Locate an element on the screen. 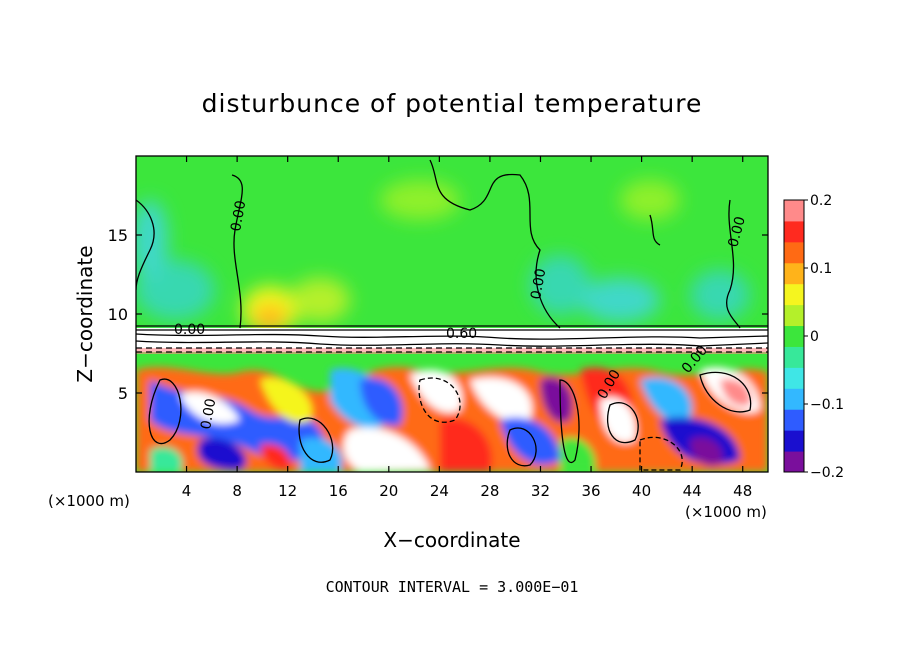  x-tick-label: 32 is located at coordinates (540, 491).